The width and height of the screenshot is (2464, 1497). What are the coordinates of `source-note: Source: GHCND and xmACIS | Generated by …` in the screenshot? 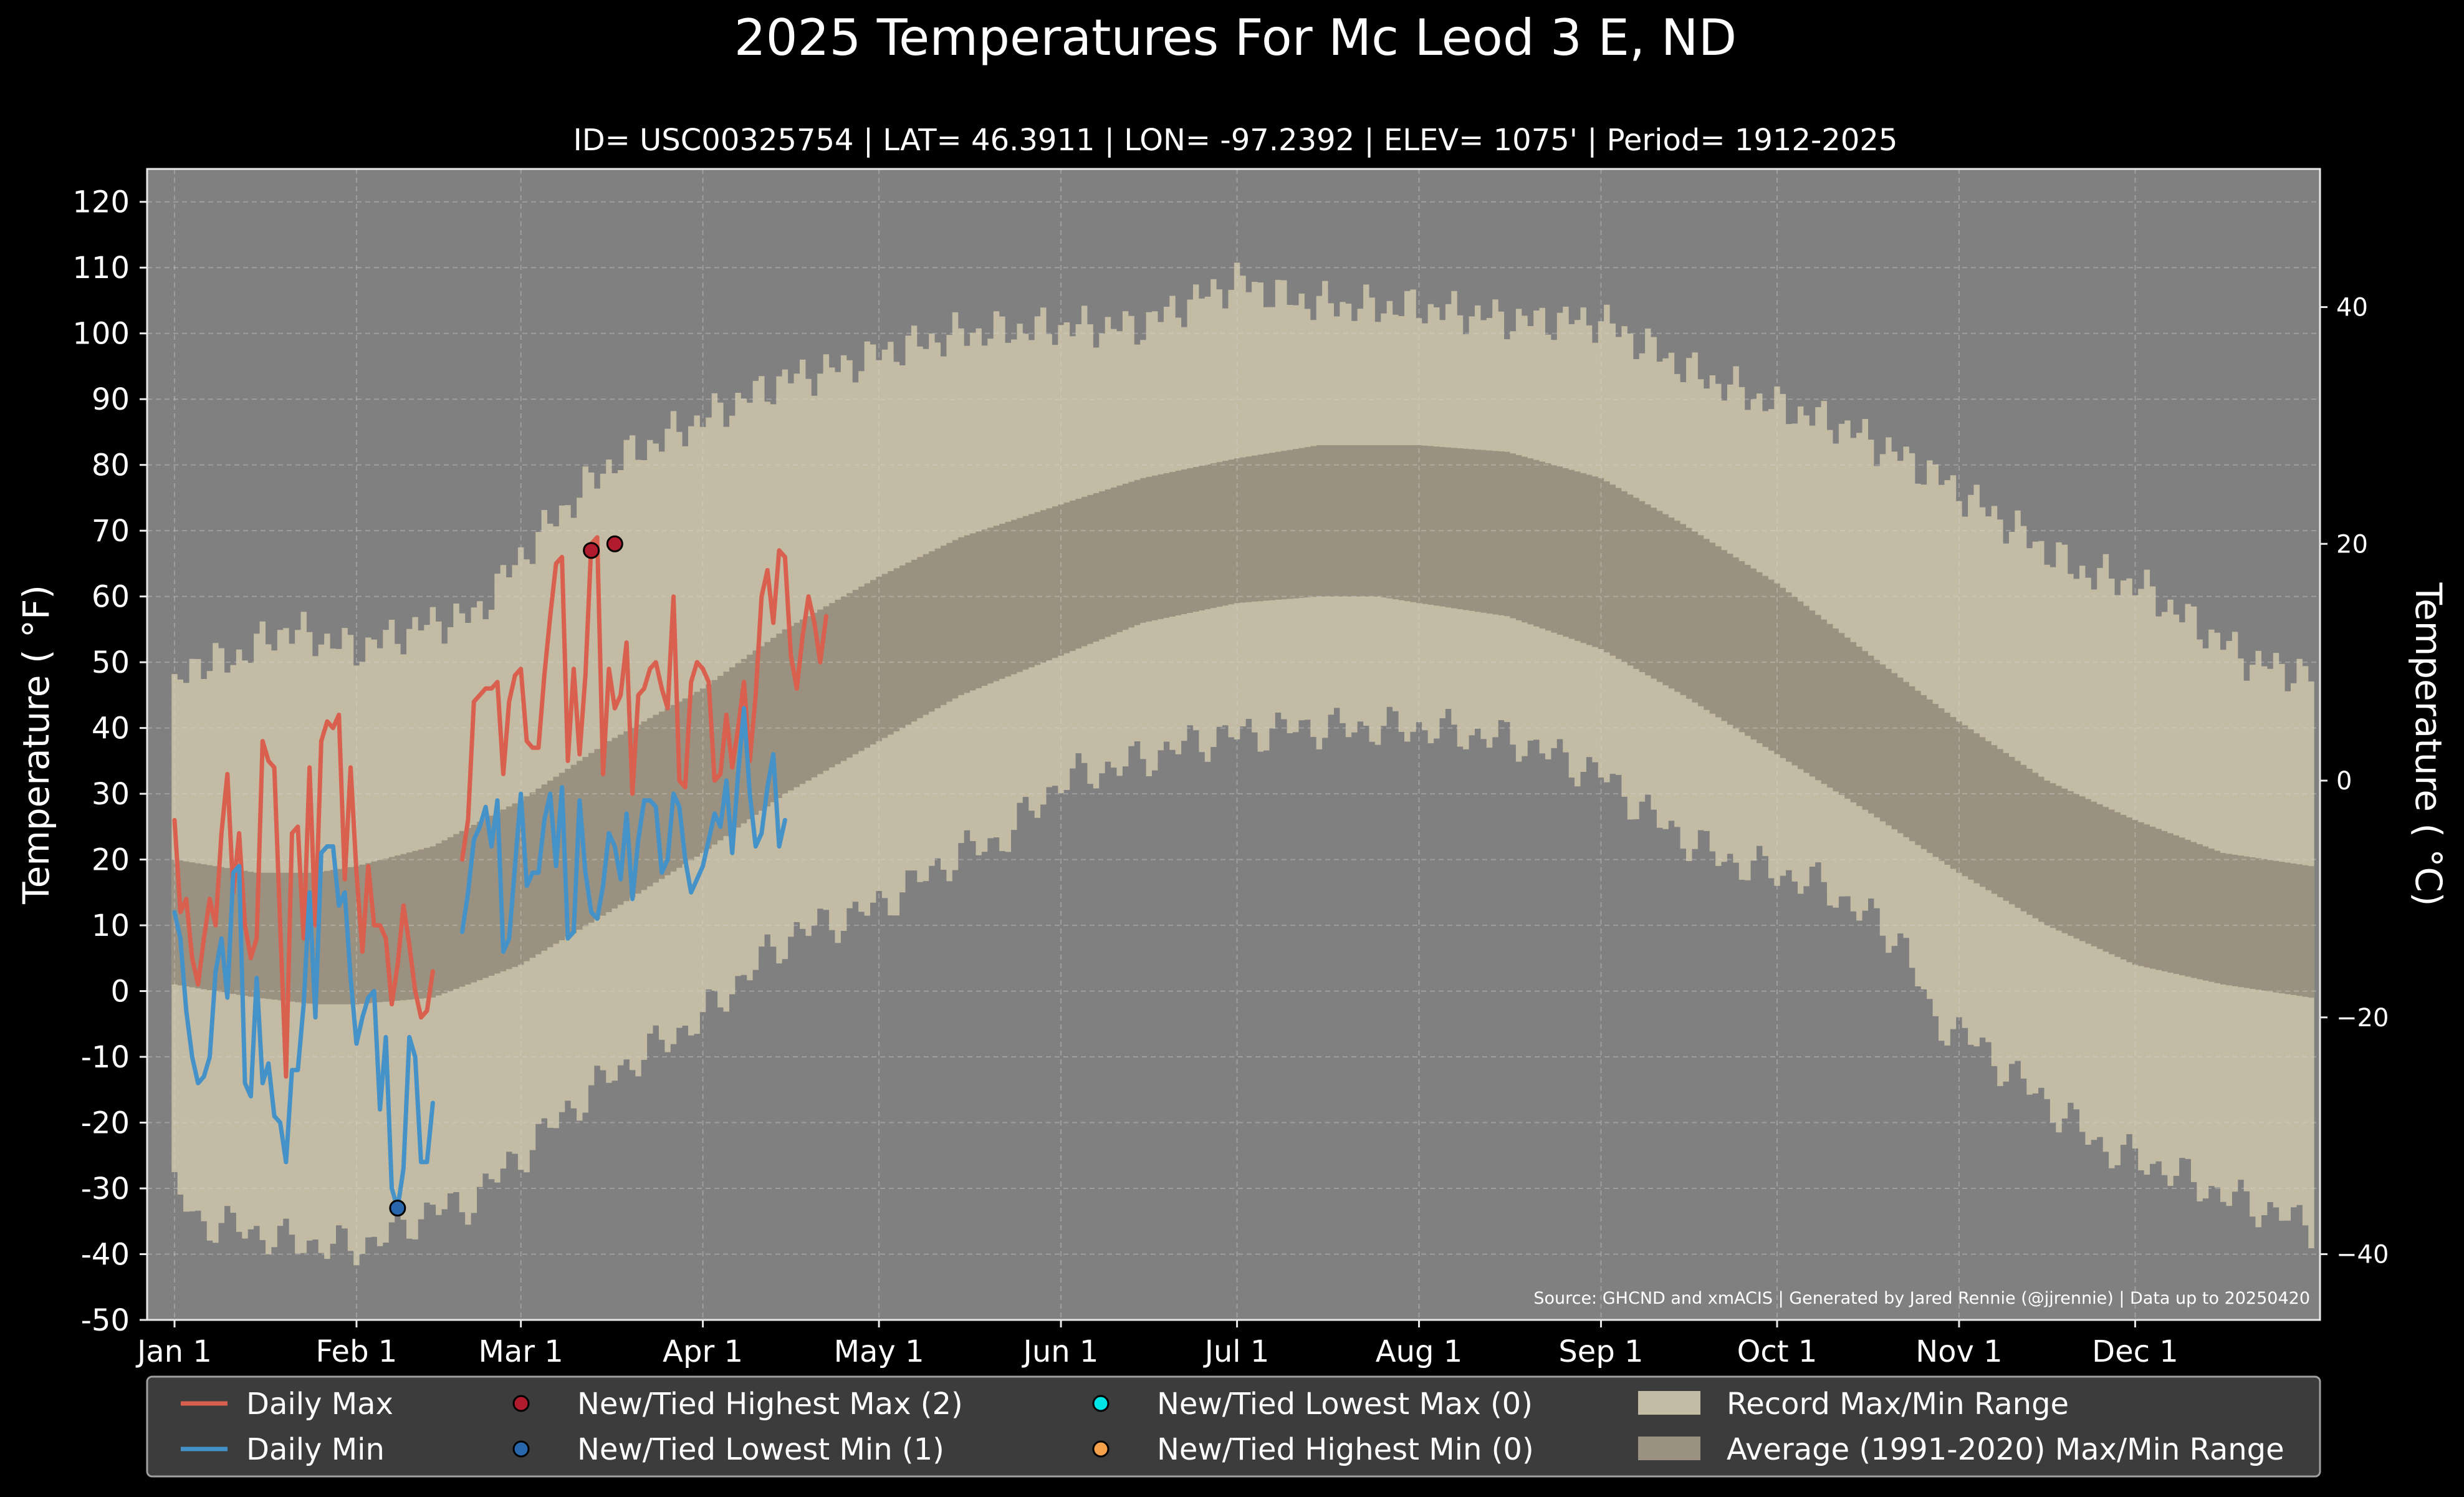 It's located at (1921, 1298).